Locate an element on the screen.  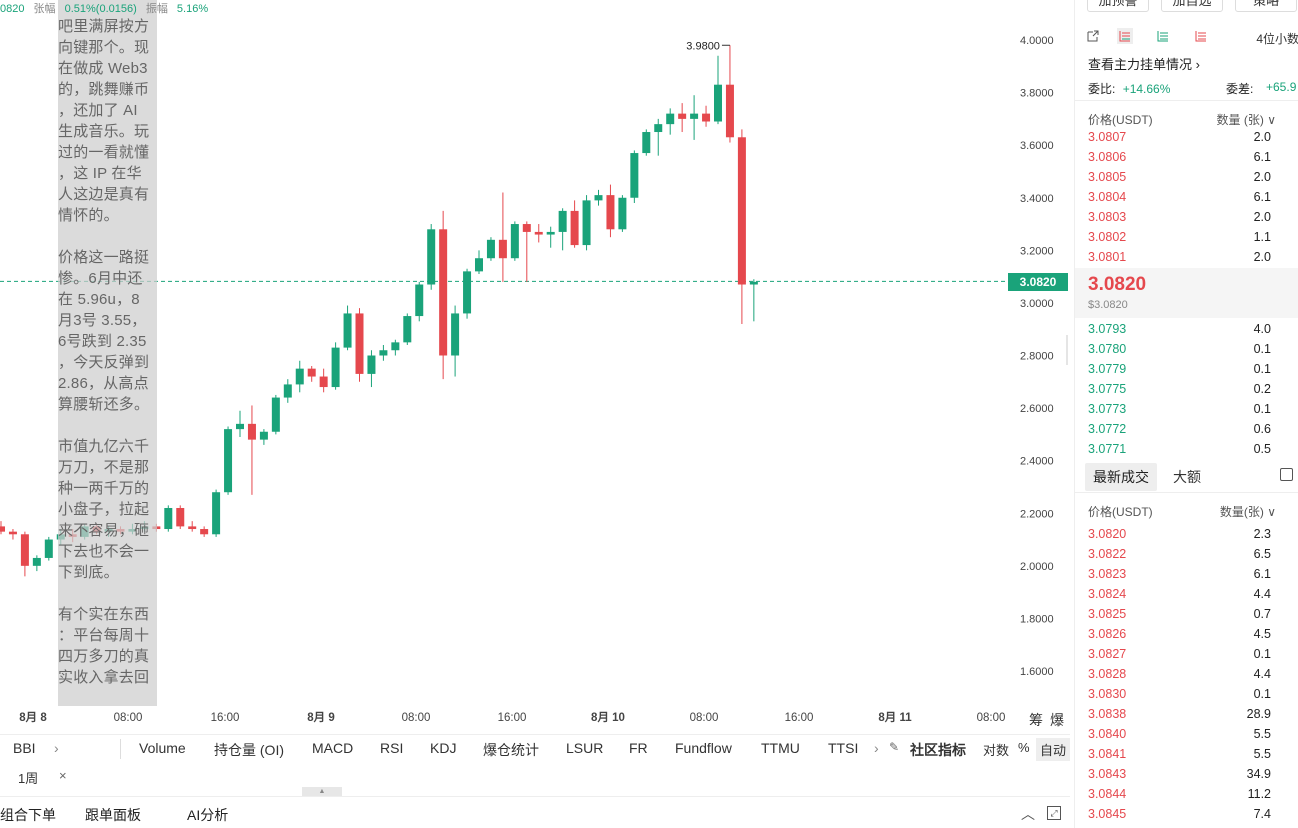
tab-bbi: BBI is located at coordinates (24, 748).